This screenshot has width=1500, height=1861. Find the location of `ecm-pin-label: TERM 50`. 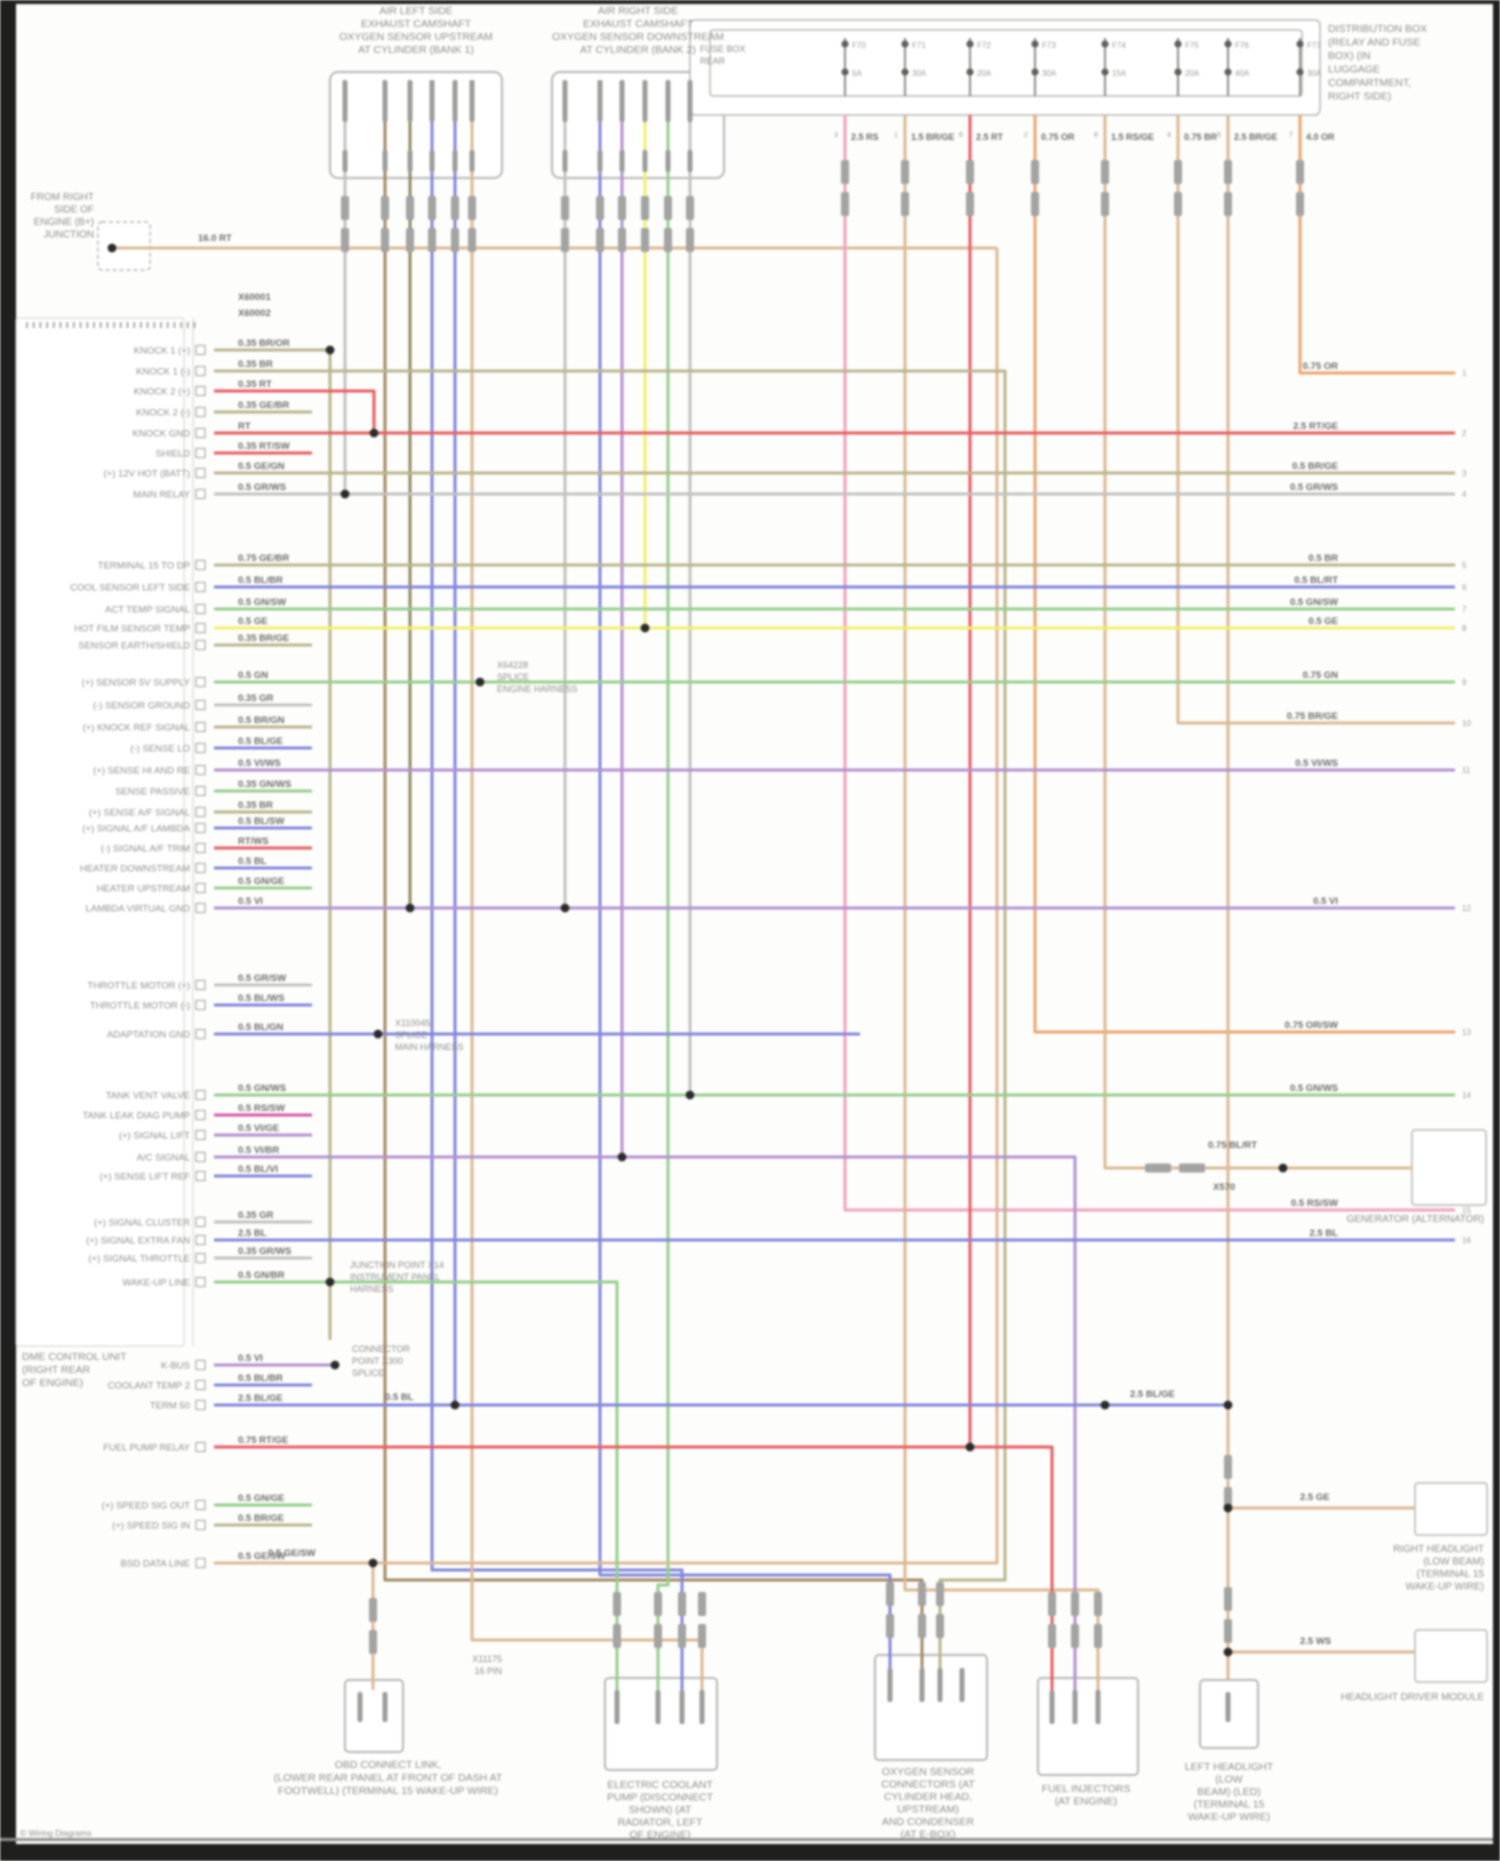

ecm-pin-label: TERM 50 is located at coordinates (170, 1406).